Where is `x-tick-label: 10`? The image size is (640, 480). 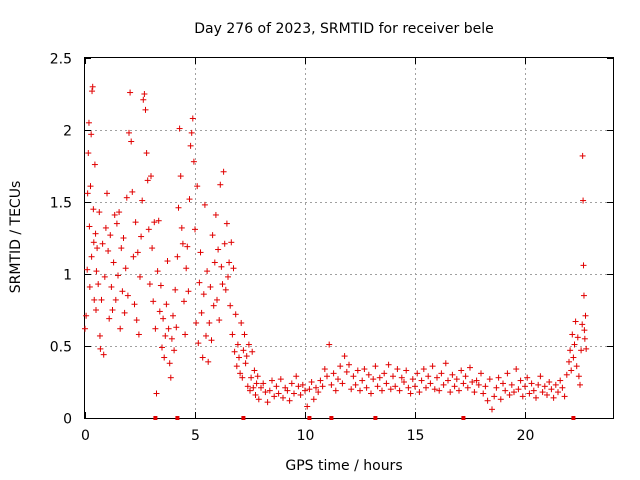 x-tick-label: 10 is located at coordinates (306, 436).